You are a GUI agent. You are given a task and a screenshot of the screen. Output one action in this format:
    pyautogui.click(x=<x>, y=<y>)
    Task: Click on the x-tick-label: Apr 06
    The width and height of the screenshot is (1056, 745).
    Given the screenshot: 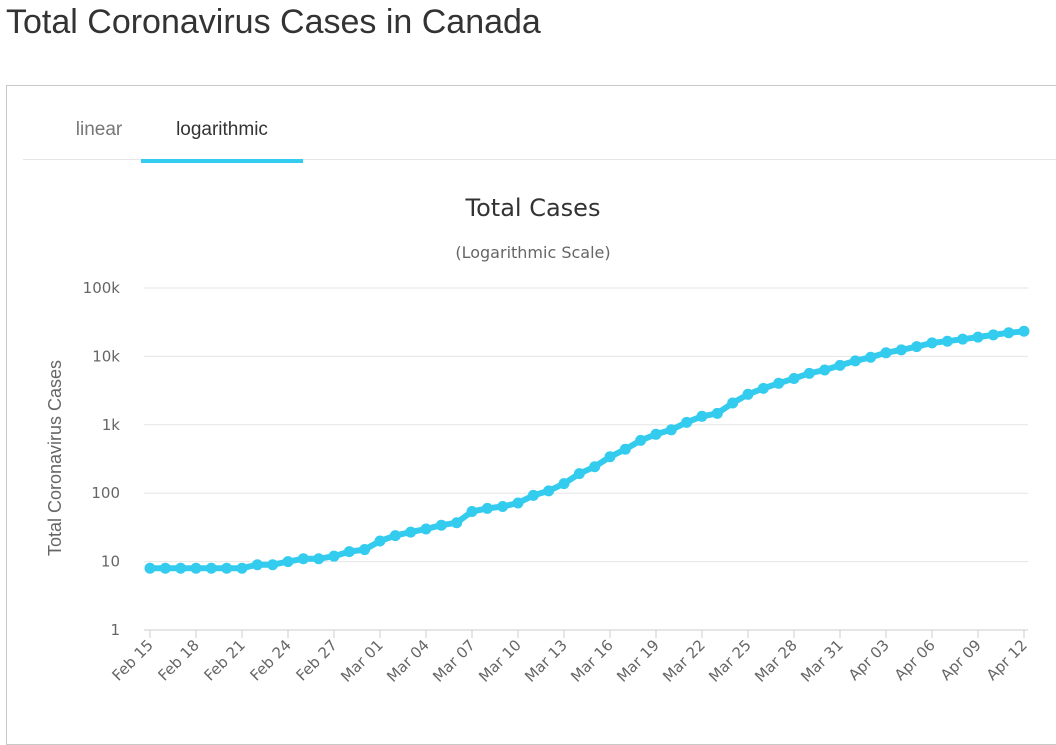 What is the action you would take?
    pyautogui.click(x=915, y=660)
    